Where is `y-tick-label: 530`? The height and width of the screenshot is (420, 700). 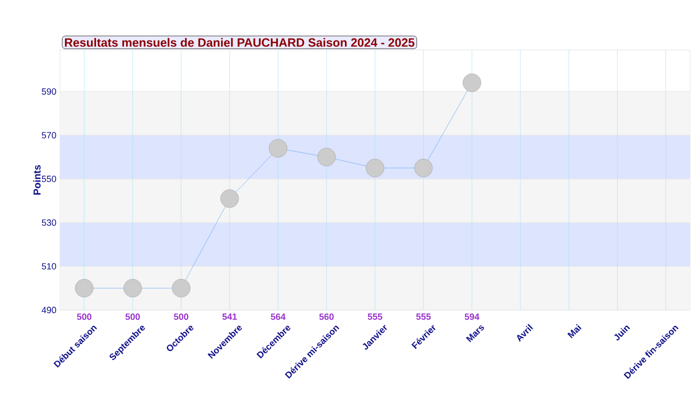
y-tick-label: 530 is located at coordinates (49, 222).